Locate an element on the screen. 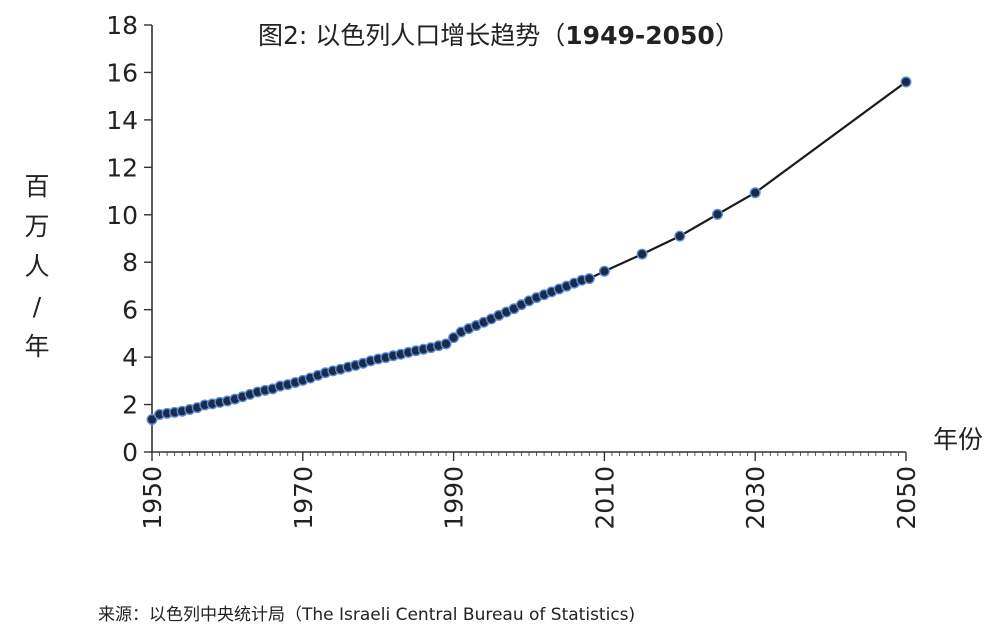 The height and width of the screenshot is (633, 1000). x-tick-label-group: 1990 is located at coordinates (454, 498).